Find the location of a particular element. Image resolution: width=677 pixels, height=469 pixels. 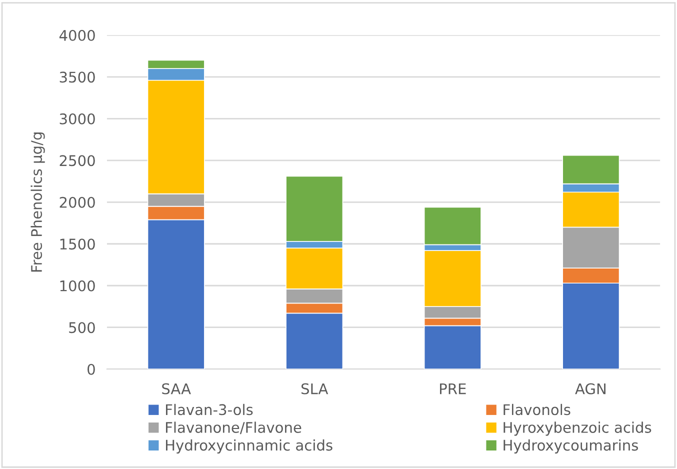

legend-label: Flavan-3-ols is located at coordinates (209, 410).